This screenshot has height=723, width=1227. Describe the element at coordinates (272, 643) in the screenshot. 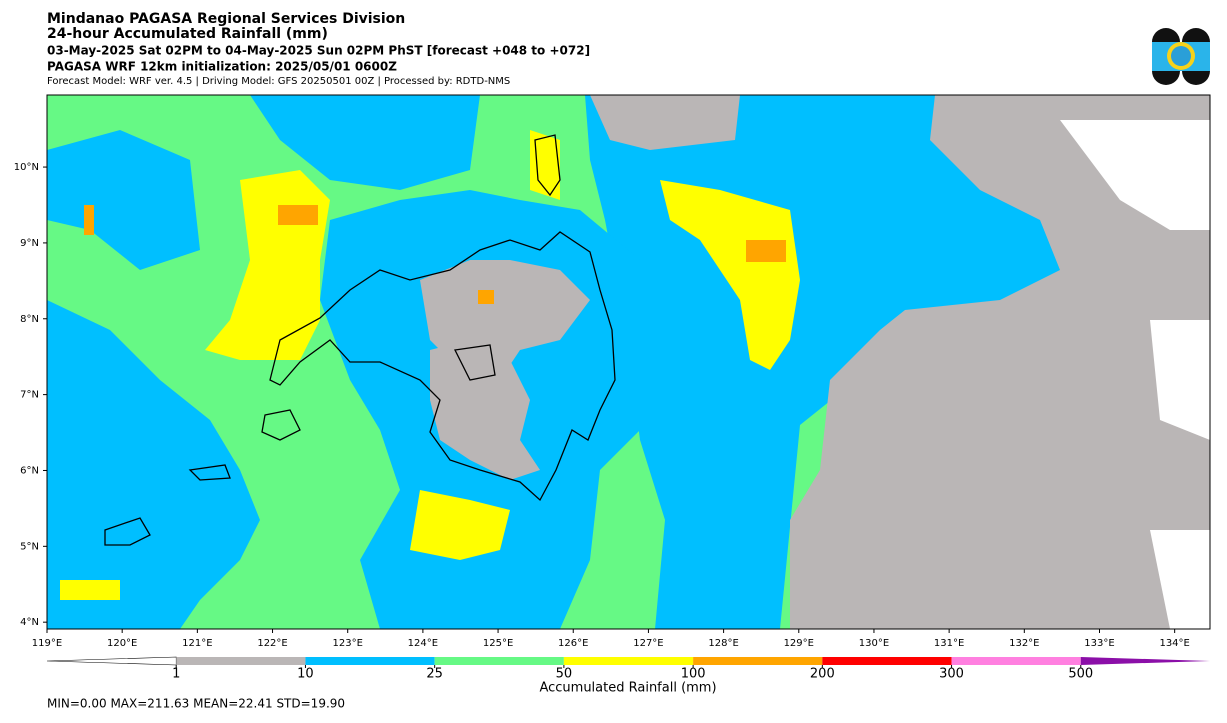

I see `x-tick-label: 122°E` at that location.